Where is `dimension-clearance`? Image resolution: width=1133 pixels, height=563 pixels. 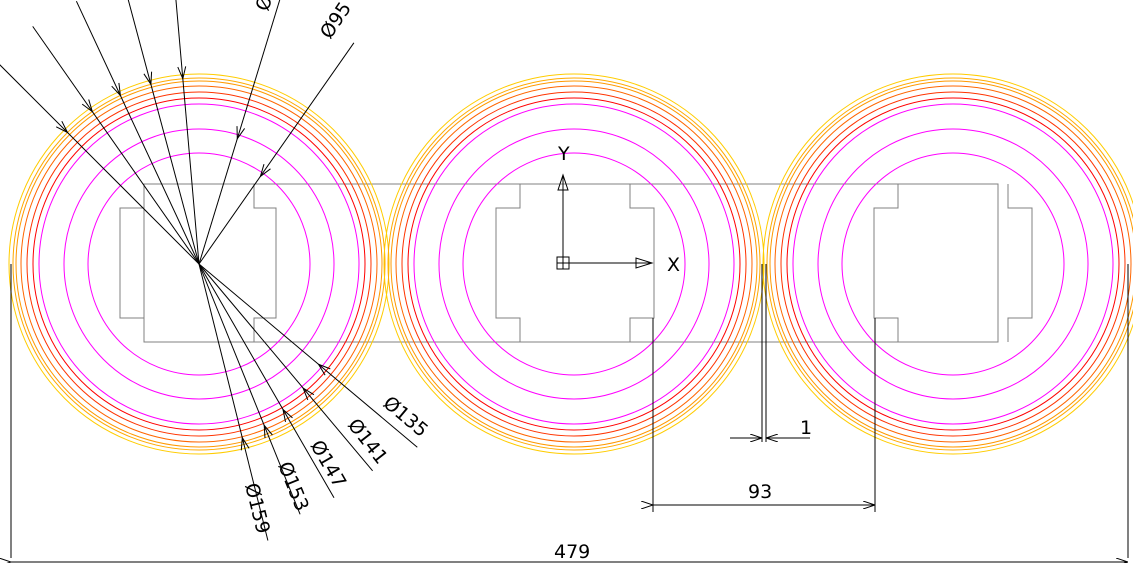
dimension-clearance is located at coordinates (770, 353).